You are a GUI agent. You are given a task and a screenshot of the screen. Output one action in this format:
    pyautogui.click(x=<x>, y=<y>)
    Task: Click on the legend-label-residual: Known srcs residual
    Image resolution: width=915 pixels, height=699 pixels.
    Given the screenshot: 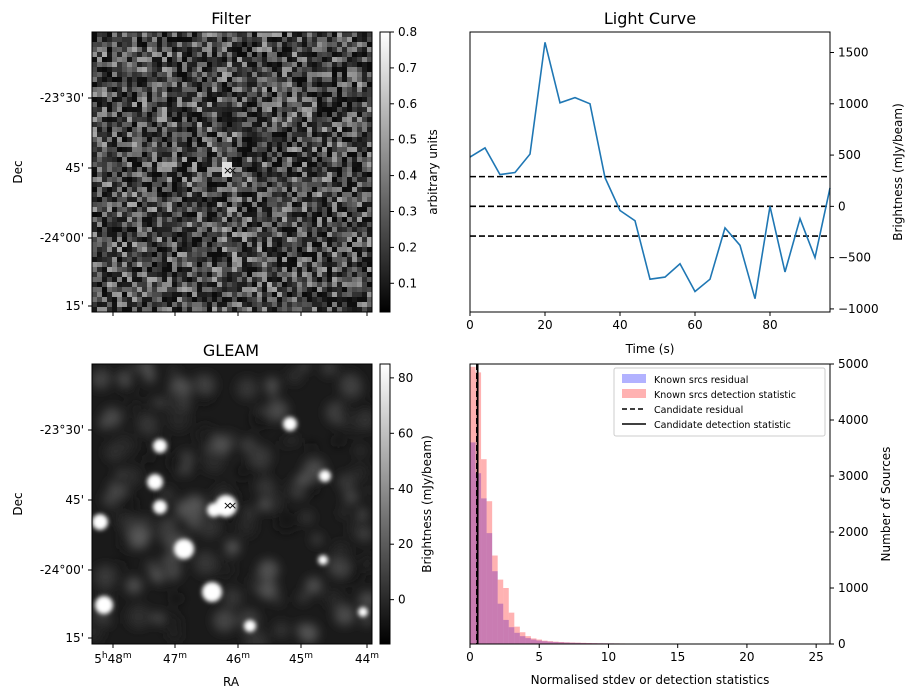 What is the action you would take?
    pyautogui.click(x=701, y=380)
    